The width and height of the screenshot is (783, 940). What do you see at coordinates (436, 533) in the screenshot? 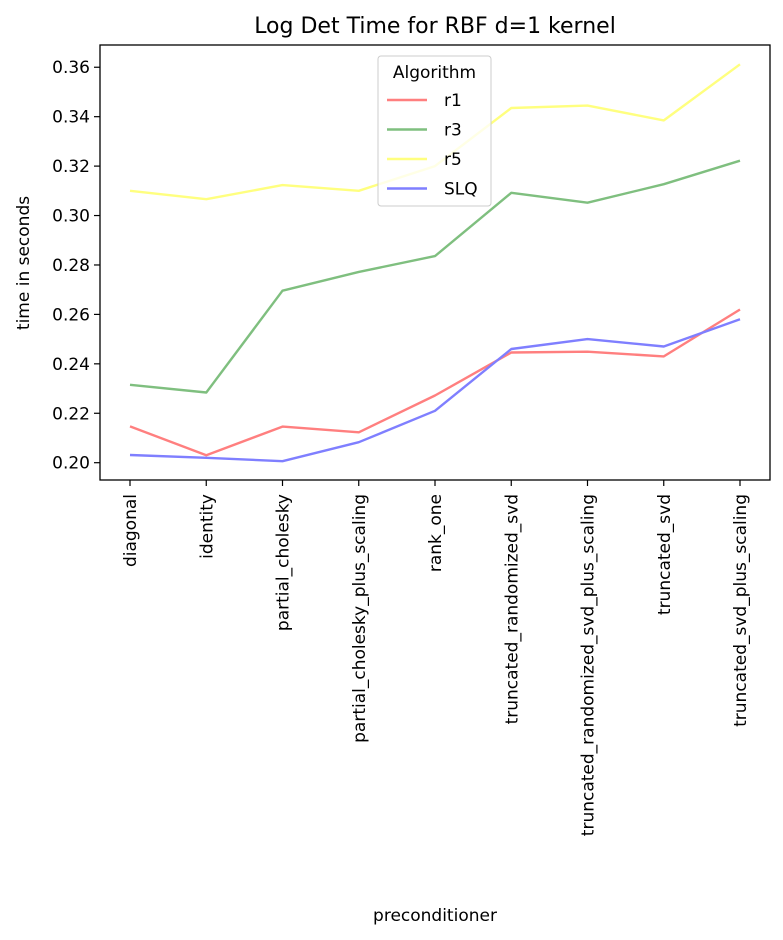
I see `x-tick-label: rank_one` at bounding box center [436, 533].